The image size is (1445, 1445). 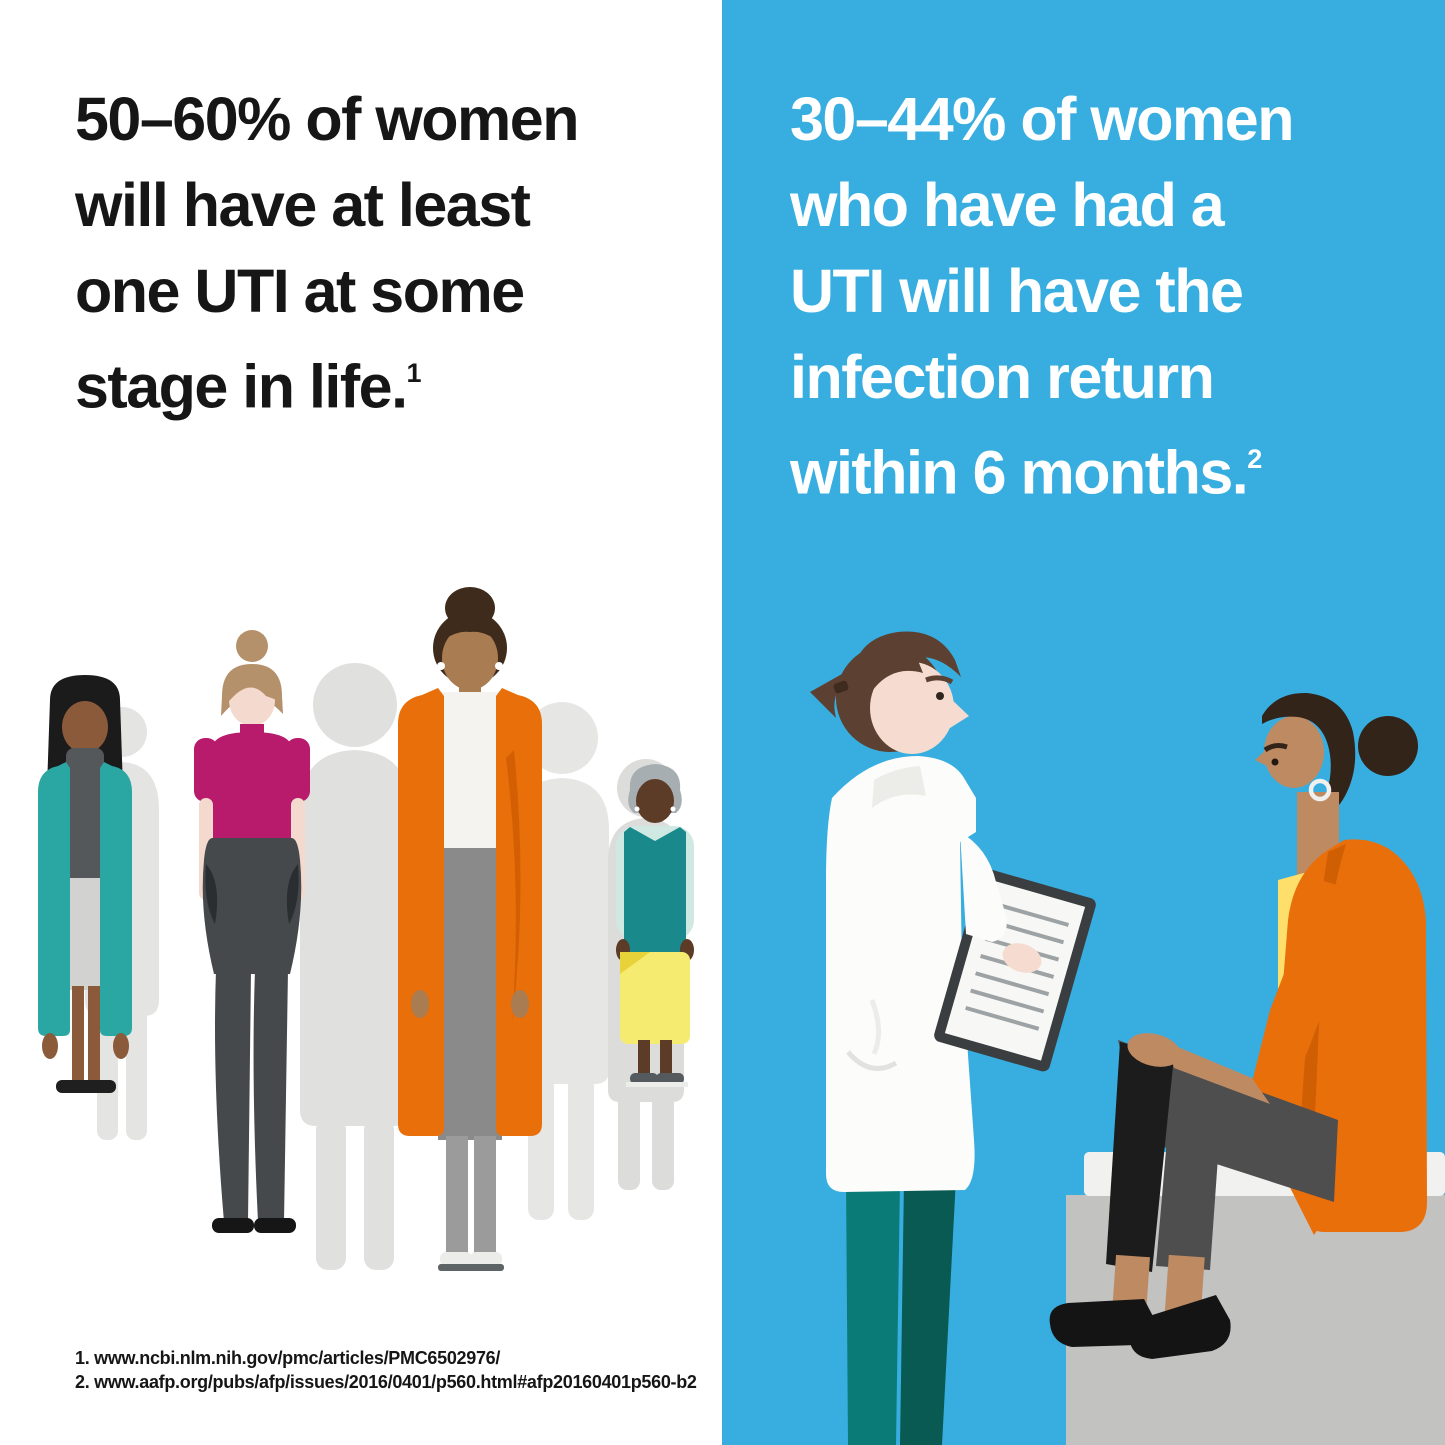 I want to click on right-heading-line: 30–44% of women, so click(x=1042, y=119).